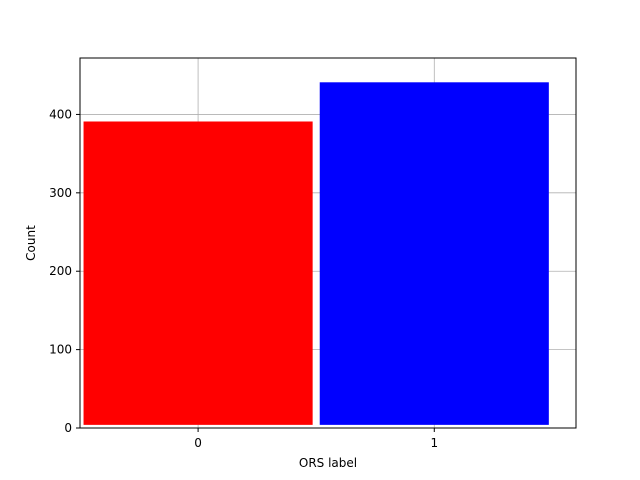  What do you see at coordinates (434, 443) in the screenshot?
I see `x-tick-label: 1` at bounding box center [434, 443].